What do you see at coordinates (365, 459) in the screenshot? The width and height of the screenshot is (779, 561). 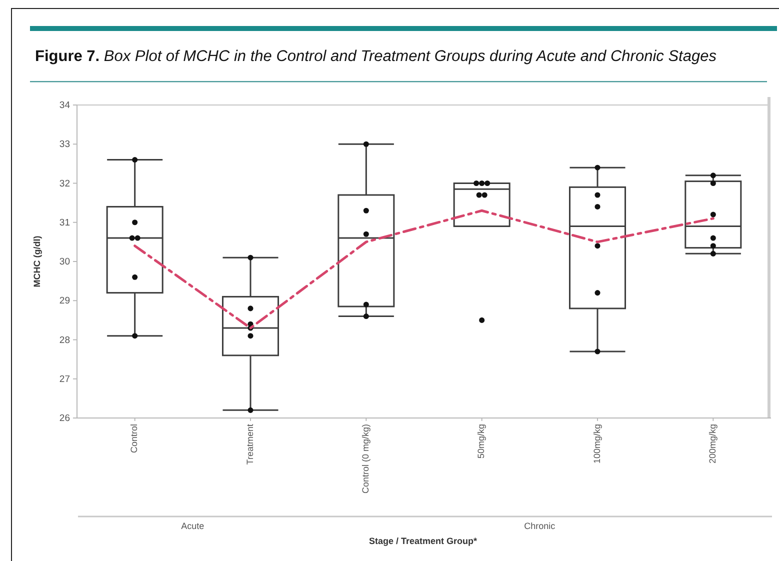 I see `x-tick-label: Control (0 mg/kg)` at bounding box center [365, 459].